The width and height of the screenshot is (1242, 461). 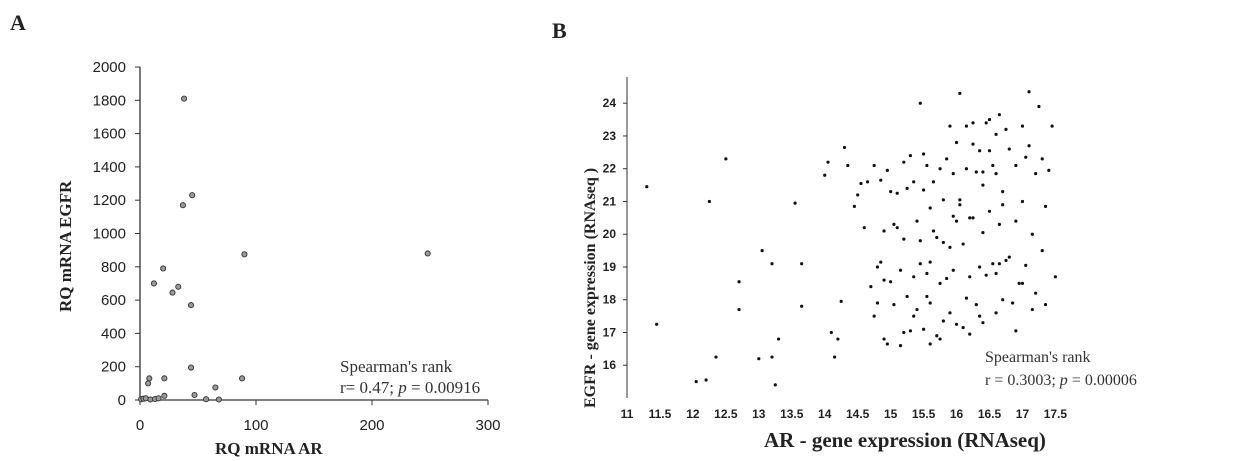 What do you see at coordinates (759, 414) in the screenshot?
I see `panel-b-x-tick-label: 13` at bounding box center [759, 414].